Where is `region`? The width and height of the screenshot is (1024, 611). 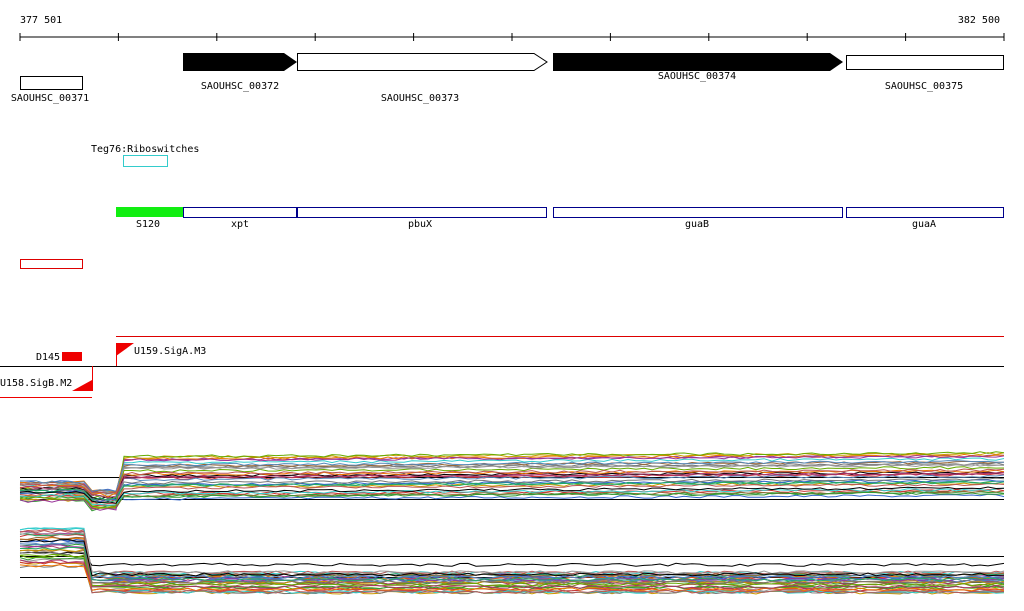
region is located at coordinates (51, 264).